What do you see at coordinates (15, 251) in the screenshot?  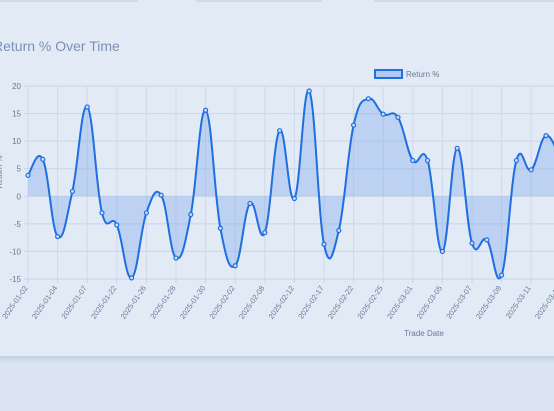 I see `y-tick-label: -10` at bounding box center [15, 251].